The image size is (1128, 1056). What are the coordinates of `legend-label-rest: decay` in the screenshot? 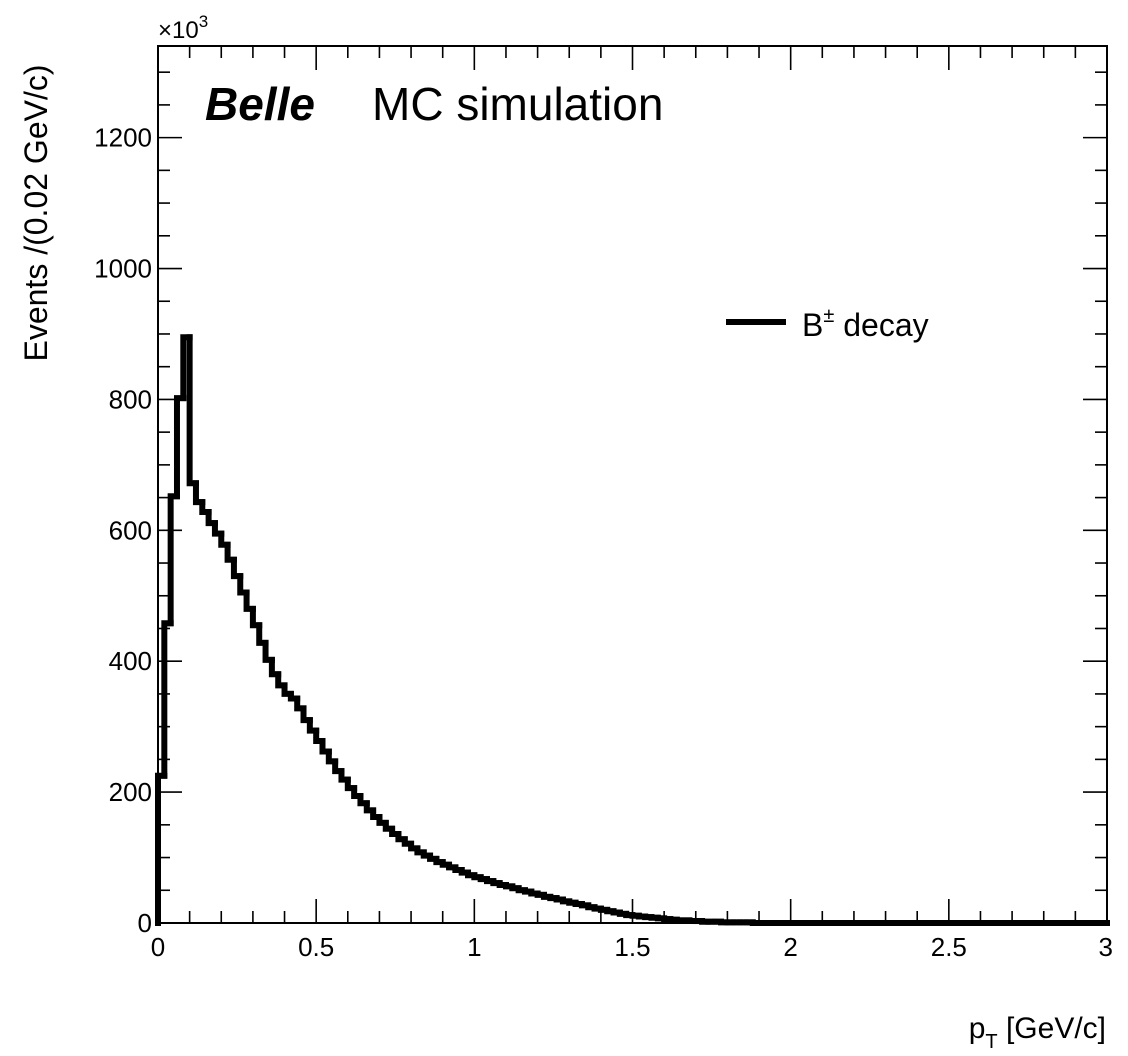 It's located at (881, 325).